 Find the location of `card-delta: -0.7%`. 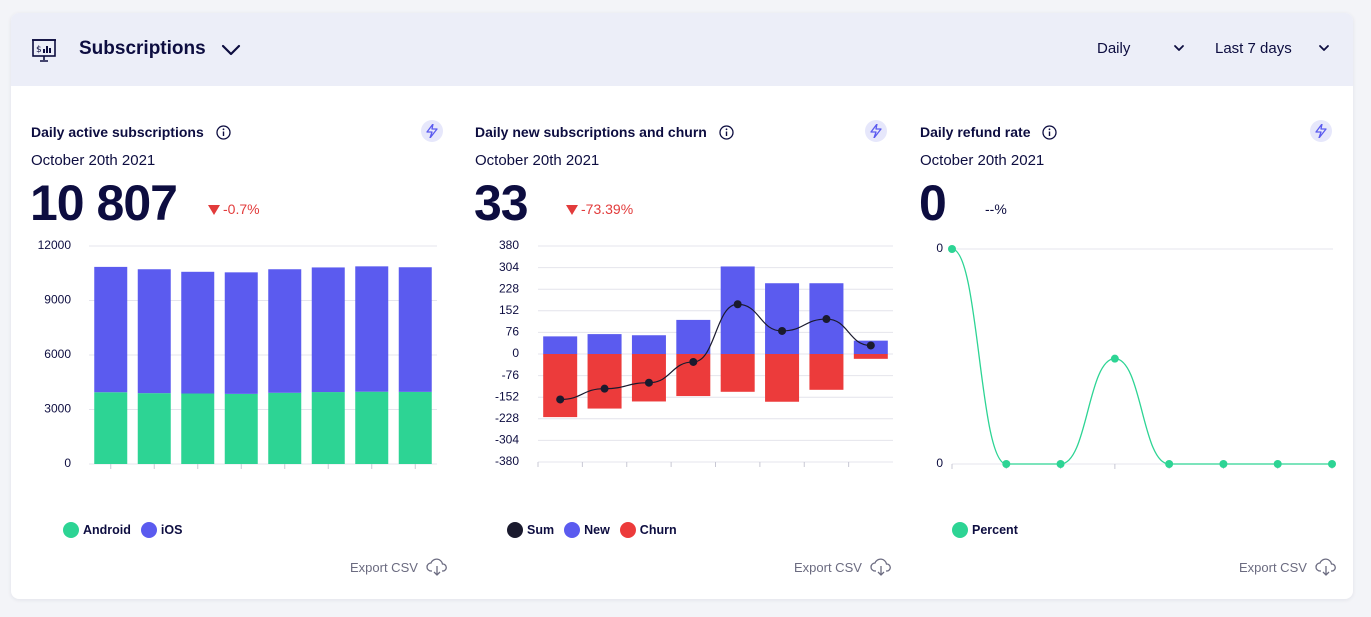

card-delta: -0.7% is located at coordinates (234, 209).